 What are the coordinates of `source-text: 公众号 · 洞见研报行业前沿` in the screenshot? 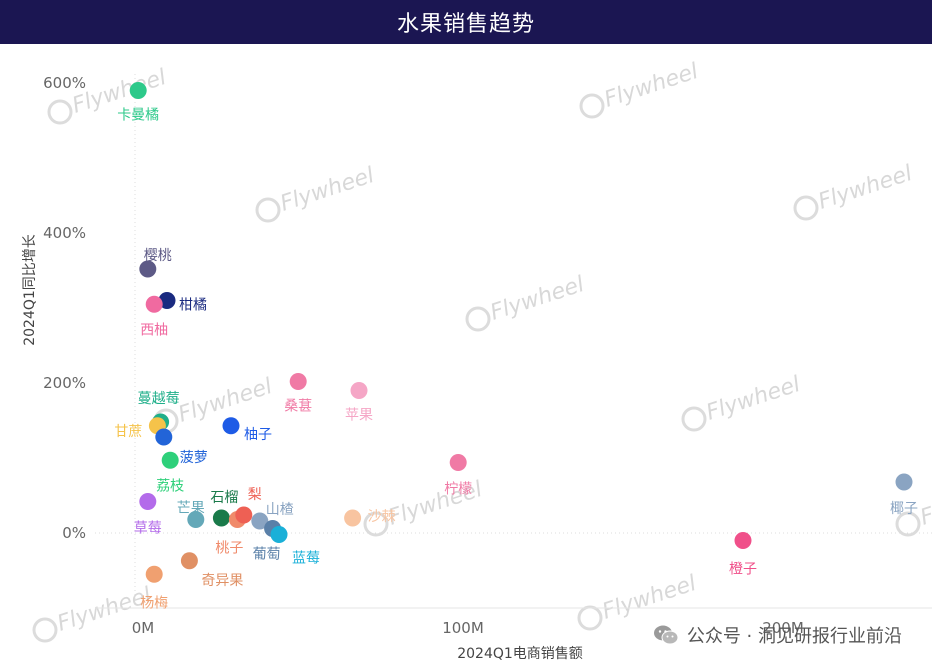 It's located at (794, 636).